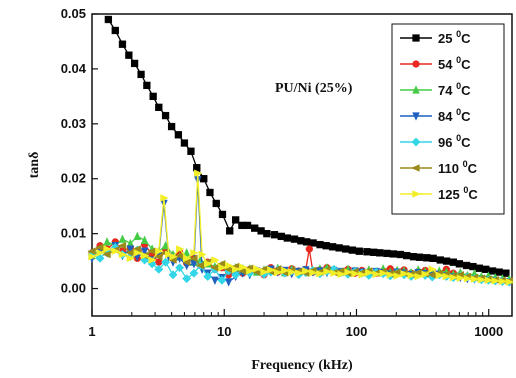 The height and width of the screenshot is (378, 516). I want to click on legend-label: 74 0C, so click(454, 89).